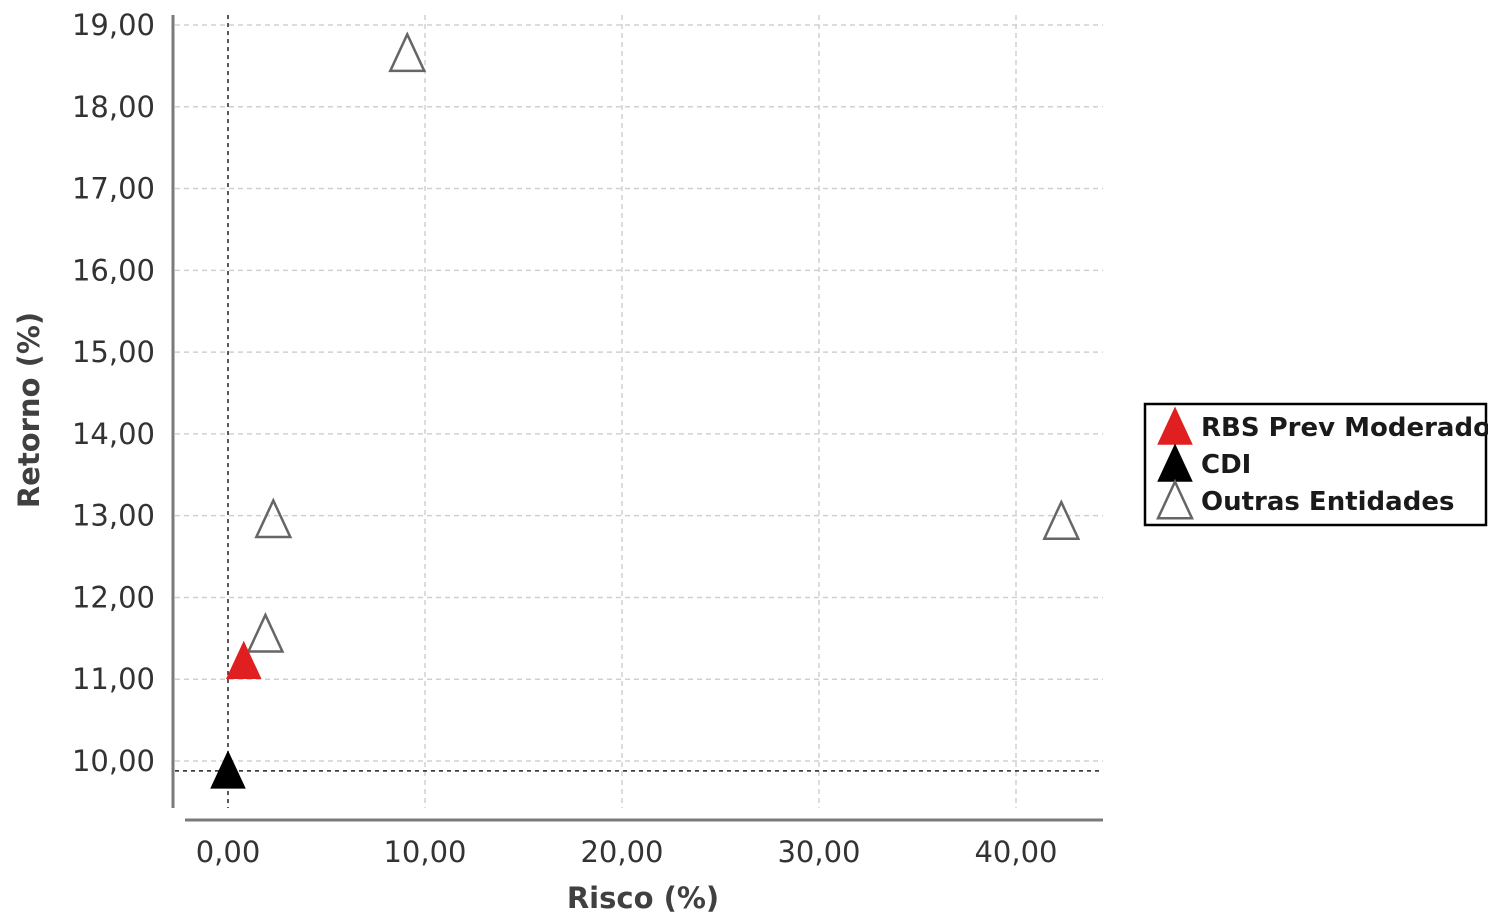 The height and width of the screenshot is (915, 1488). What do you see at coordinates (29, 410) in the screenshot?
I see `y-axis-label: Retorno (%)` at bounding box center [29, 410].